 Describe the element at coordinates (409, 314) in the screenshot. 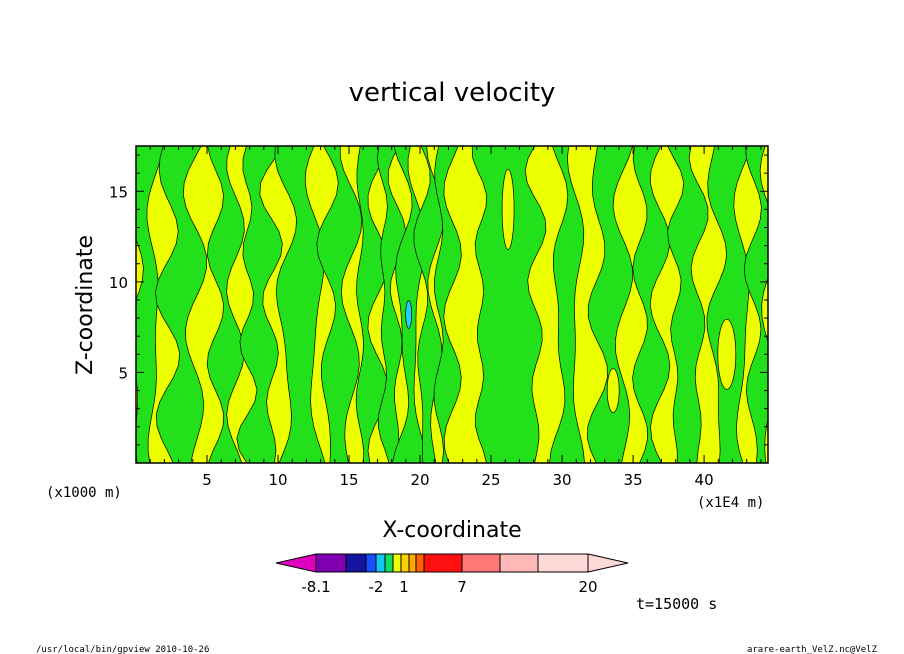

I see `updraft-core` at that location.